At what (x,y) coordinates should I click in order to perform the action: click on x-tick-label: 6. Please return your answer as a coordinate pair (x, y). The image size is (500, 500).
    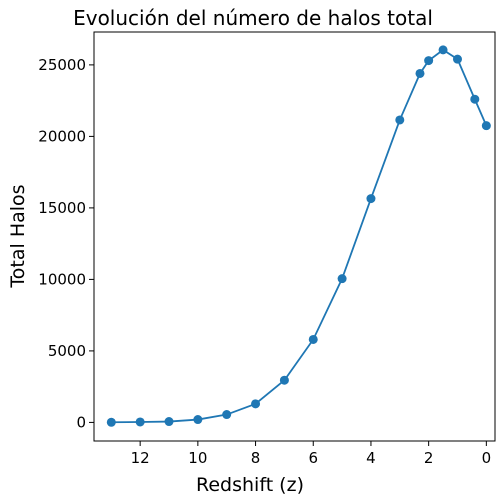
    Looking at the image, I should click on (313, 458).